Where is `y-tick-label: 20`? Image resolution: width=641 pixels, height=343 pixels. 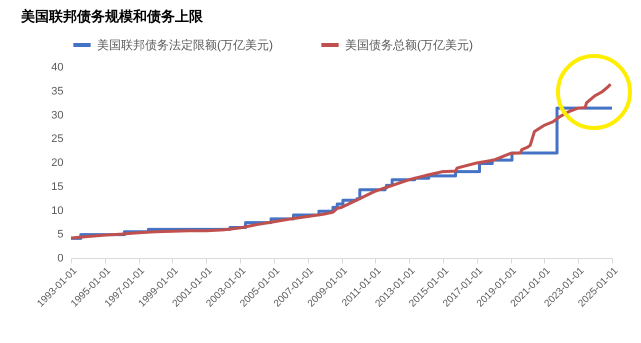
y-tick-label: 20 is located at coordinates (57, 163).